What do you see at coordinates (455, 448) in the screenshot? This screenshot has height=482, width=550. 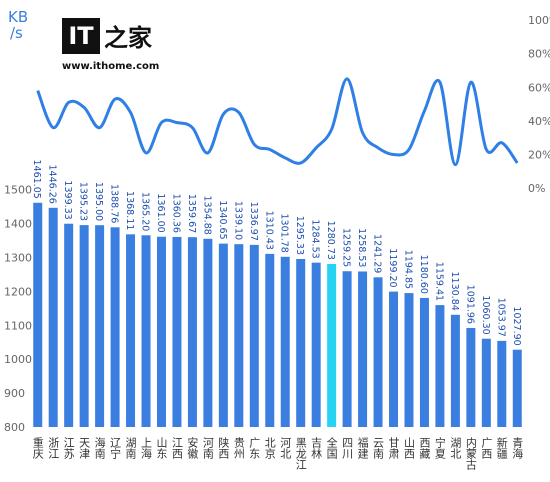 I see `x-tick-label: 湖北` at bounding box center [455, 448].